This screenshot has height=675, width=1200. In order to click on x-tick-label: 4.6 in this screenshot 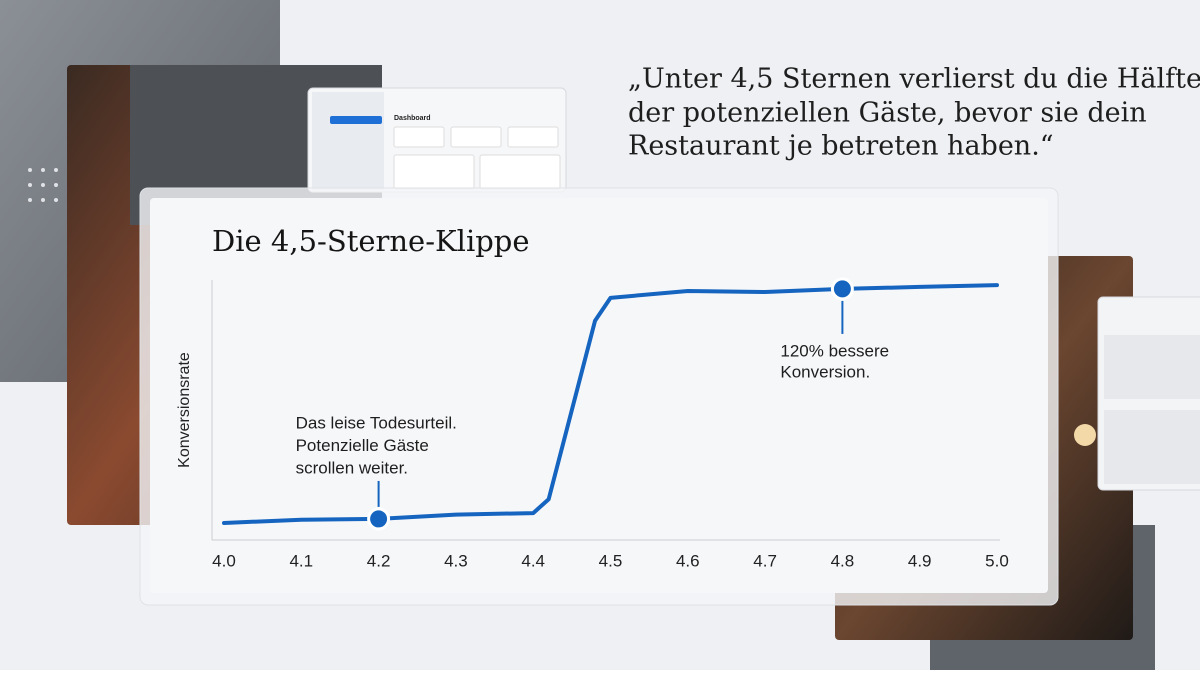, I will do `click(688, 560)`.